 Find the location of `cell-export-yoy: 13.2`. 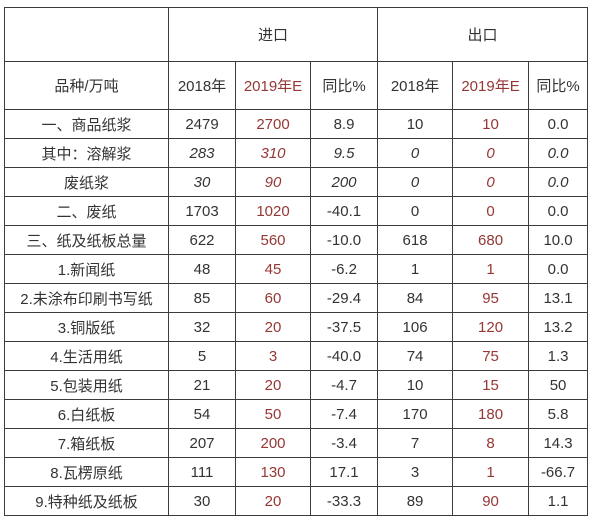

cell-export-yoy: 13.2 is located at coordinates (558, 327).